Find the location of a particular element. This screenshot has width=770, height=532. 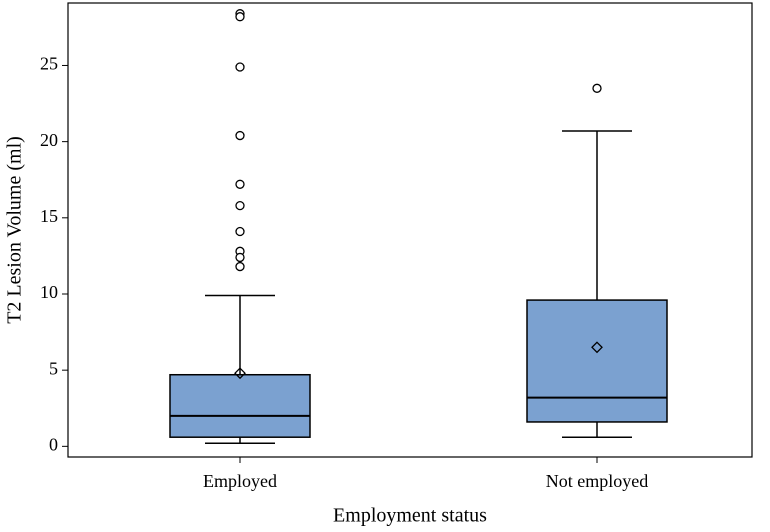

x-tick-label: Employed is located at coordinates (240, 481).